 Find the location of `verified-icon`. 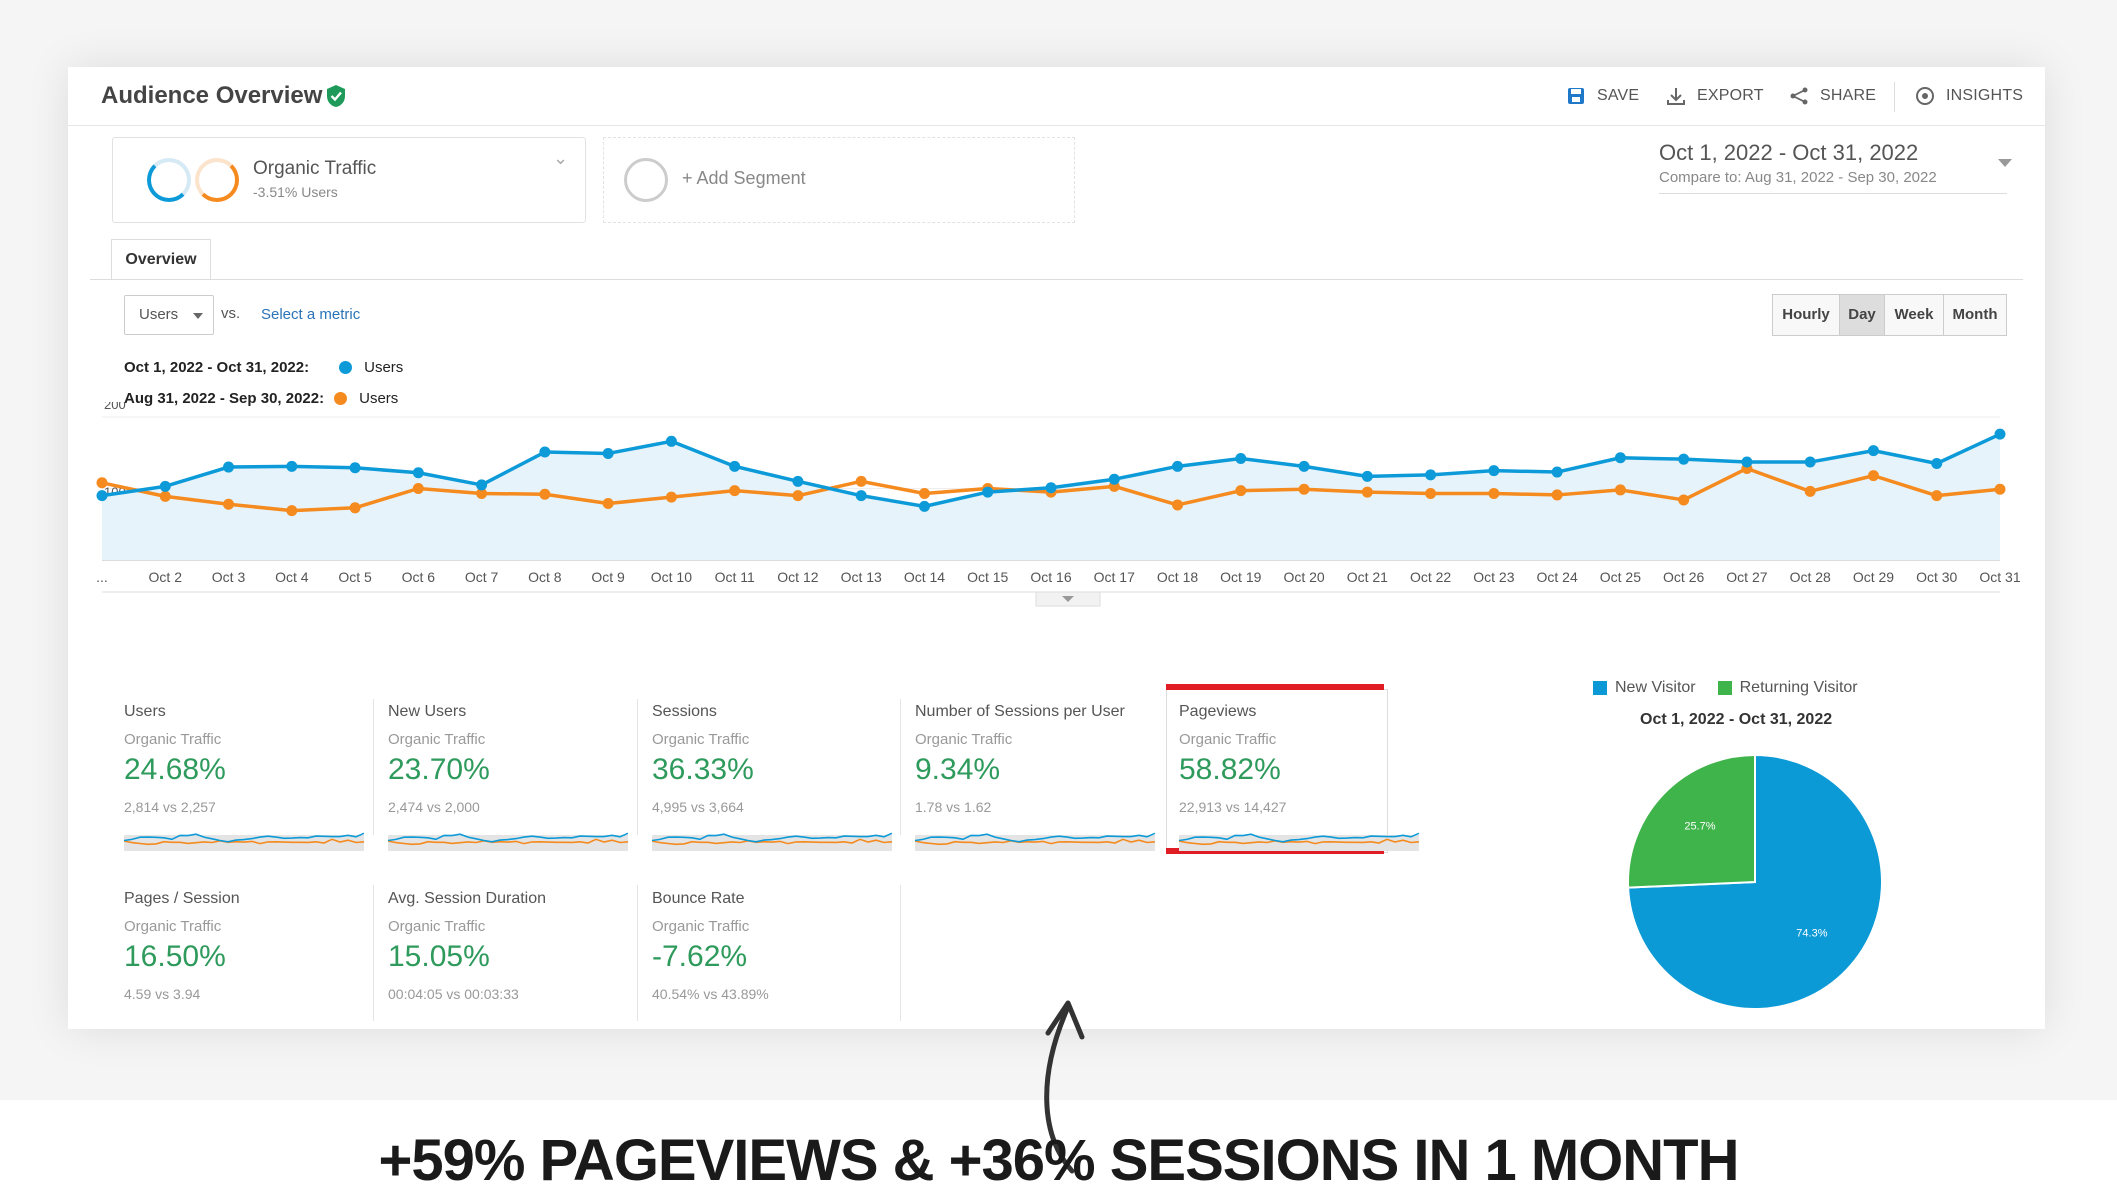

verified-icon is located at coordinates (336, 96).